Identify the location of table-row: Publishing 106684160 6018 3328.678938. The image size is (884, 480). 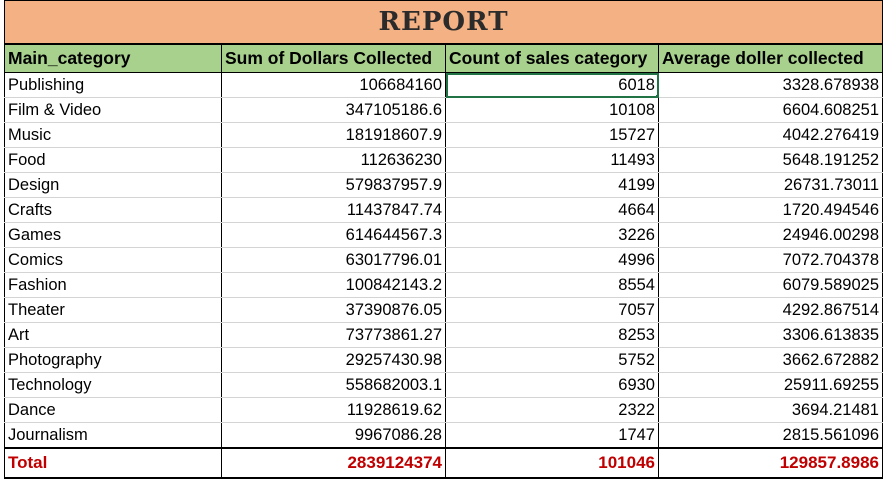
(443, 85).